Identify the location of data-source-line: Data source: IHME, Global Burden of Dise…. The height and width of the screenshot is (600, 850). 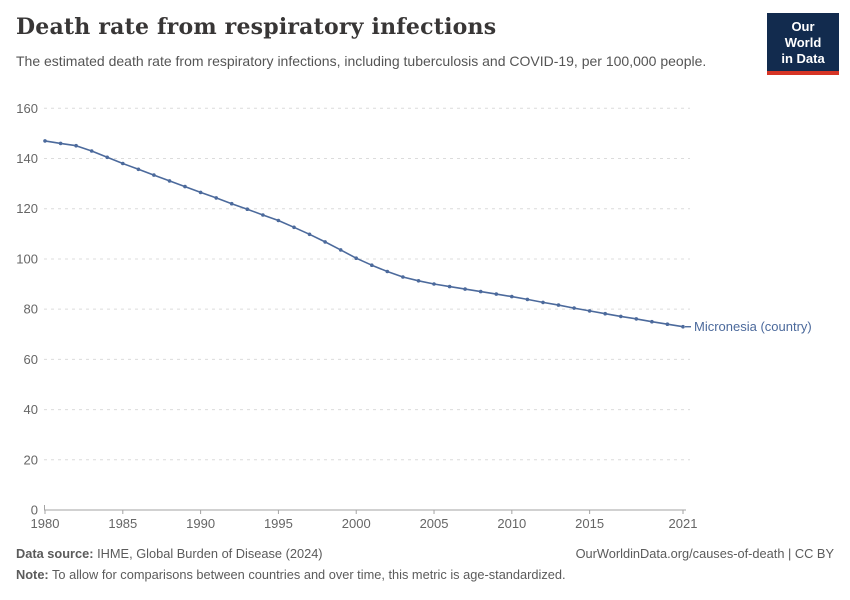
(169, 553).